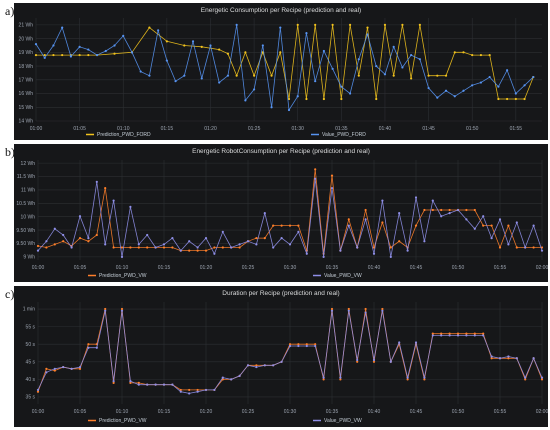 The height and width of the screenshot is (430, 550). I want to click on y-tick-label: 20 Wh, so click(26, 39).